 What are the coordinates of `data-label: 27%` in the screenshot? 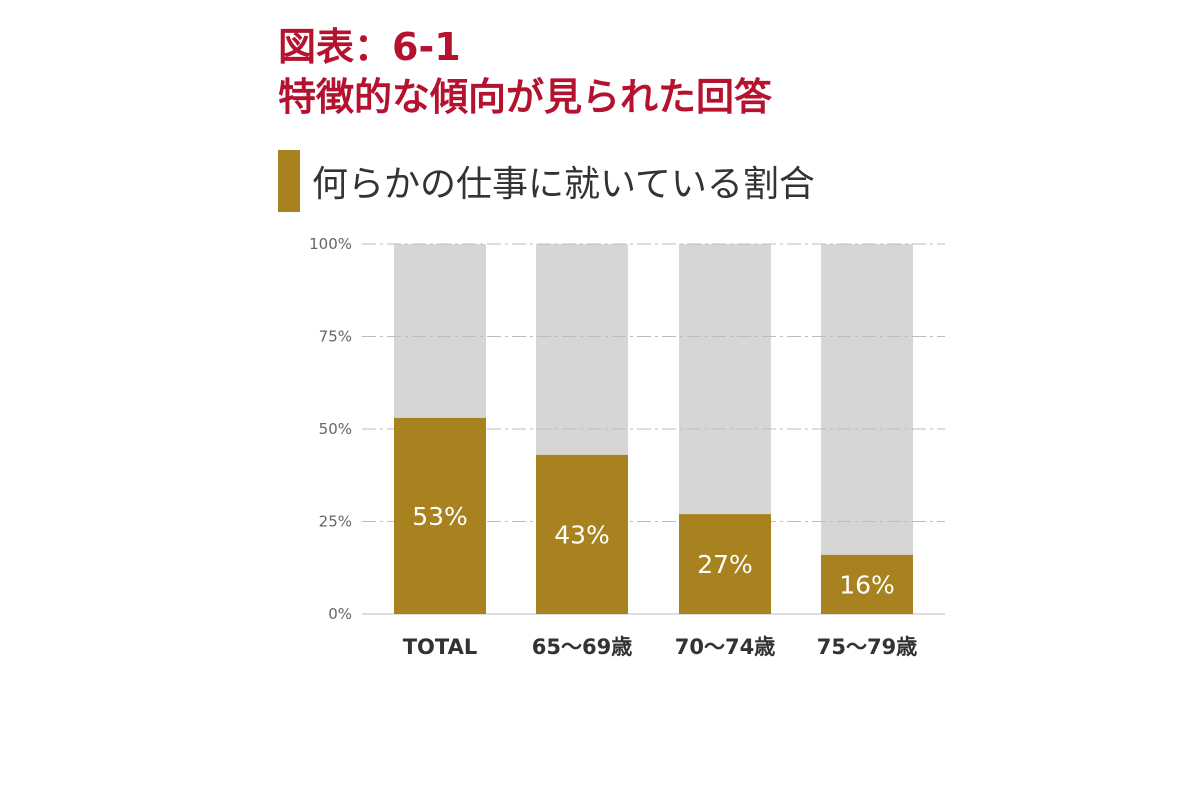 It's located at (725, 564).